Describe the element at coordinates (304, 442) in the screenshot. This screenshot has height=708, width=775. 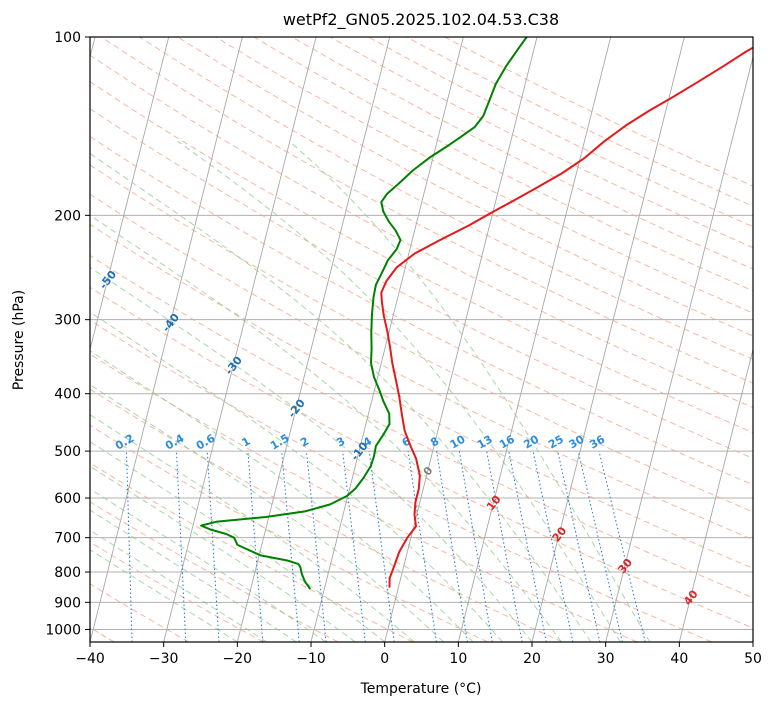
I see `mixing-ratio-label: 2` at that location.